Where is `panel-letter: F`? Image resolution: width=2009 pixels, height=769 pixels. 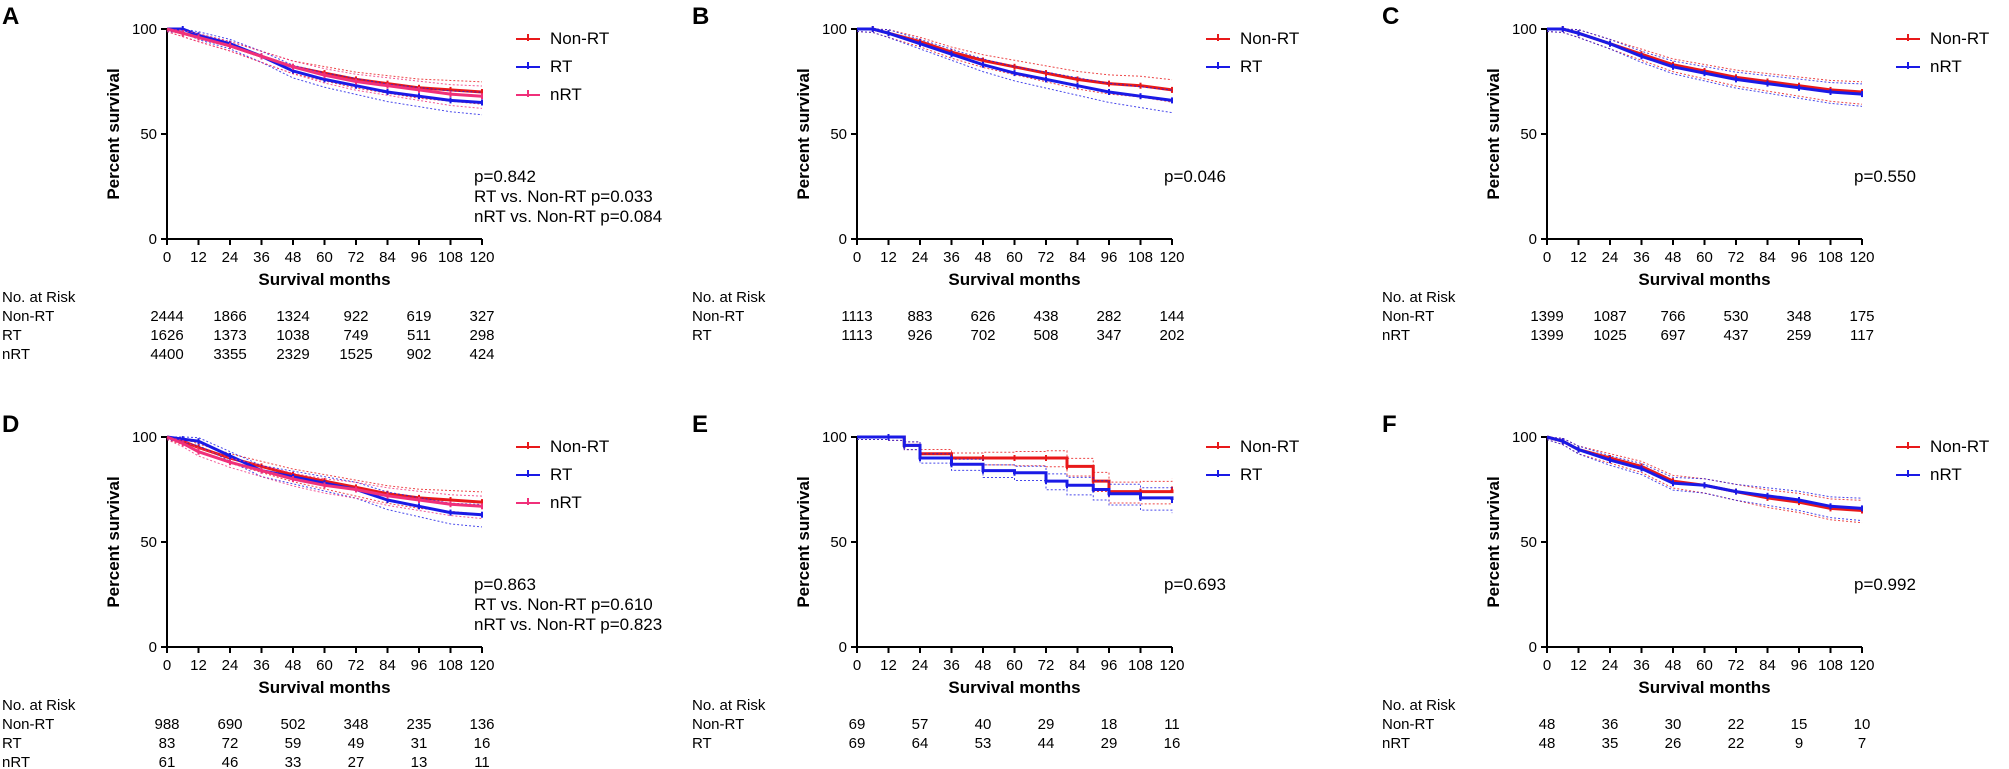
panel-letter: F is located at coordinates (1389, 424).